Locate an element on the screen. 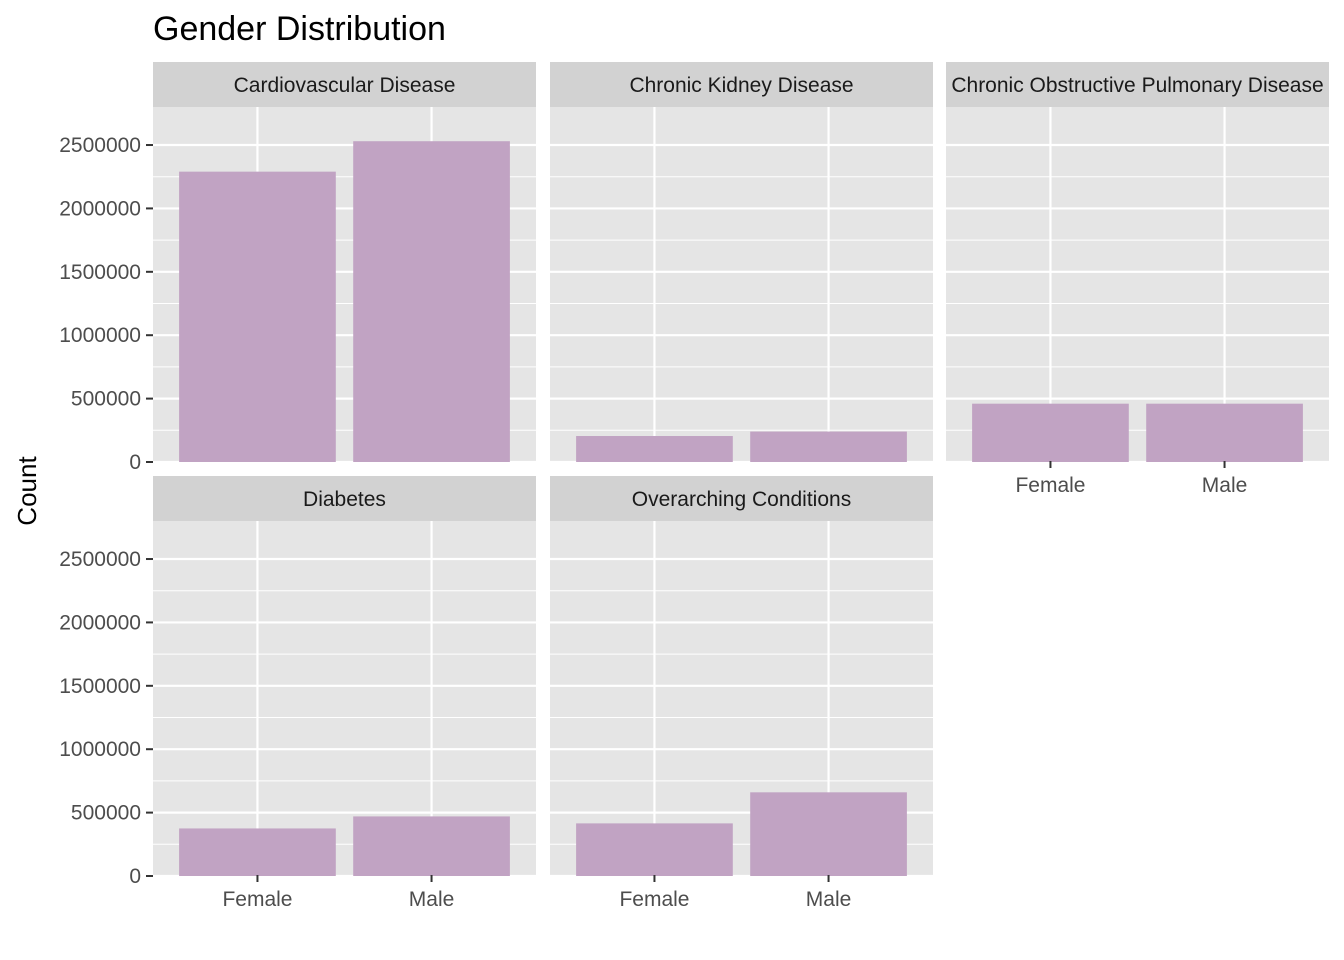  facet-panel: Chronic Kidney Disease is located at coordinates (741, 263).